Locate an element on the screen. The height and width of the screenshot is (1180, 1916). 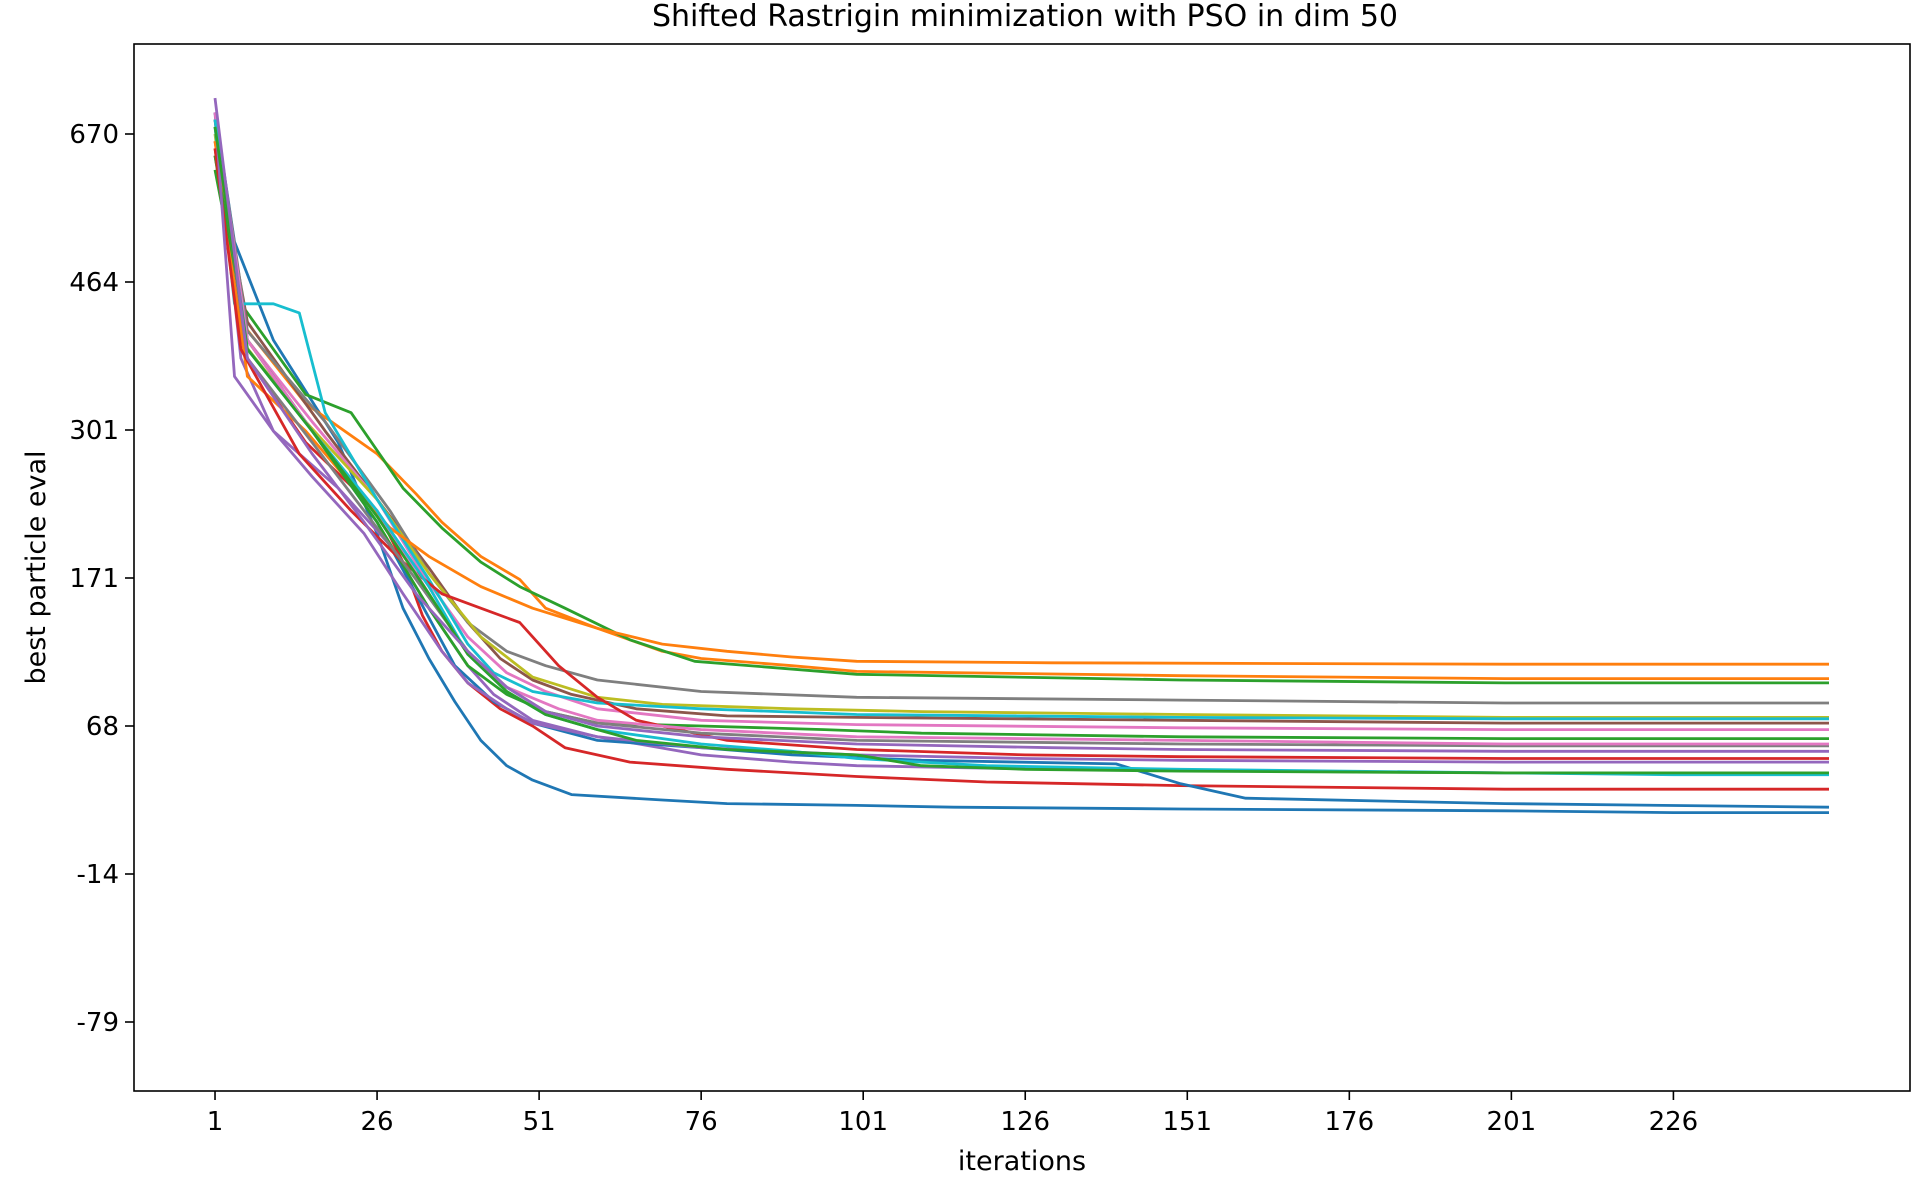
y-tick-label: 301 is located at coordinates (94, 431).